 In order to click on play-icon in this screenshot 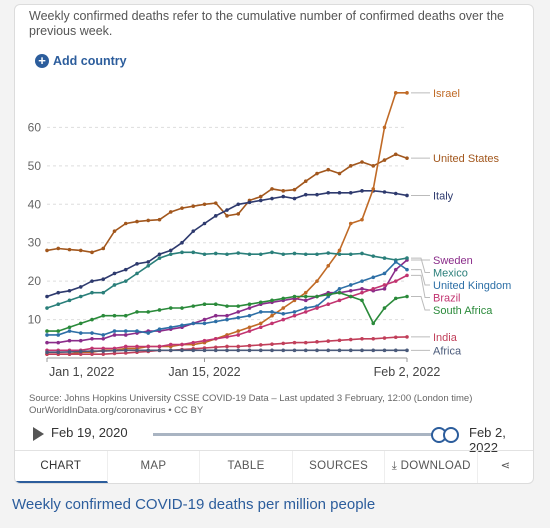, I will do `click(38, 434)`.